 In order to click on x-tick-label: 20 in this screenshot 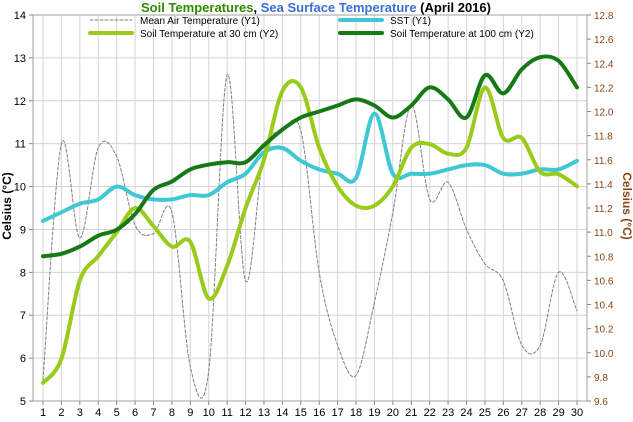, I will do `click(393, 412)`.